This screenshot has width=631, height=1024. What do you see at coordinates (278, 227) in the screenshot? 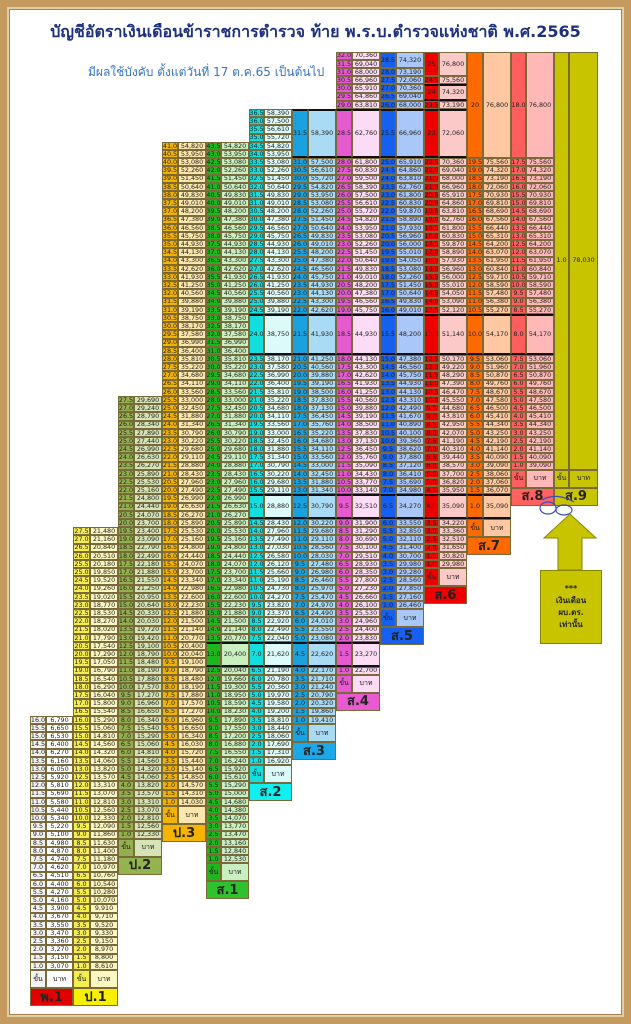
I see `salary-cell: 46,560` at bounding box center [278, 227].